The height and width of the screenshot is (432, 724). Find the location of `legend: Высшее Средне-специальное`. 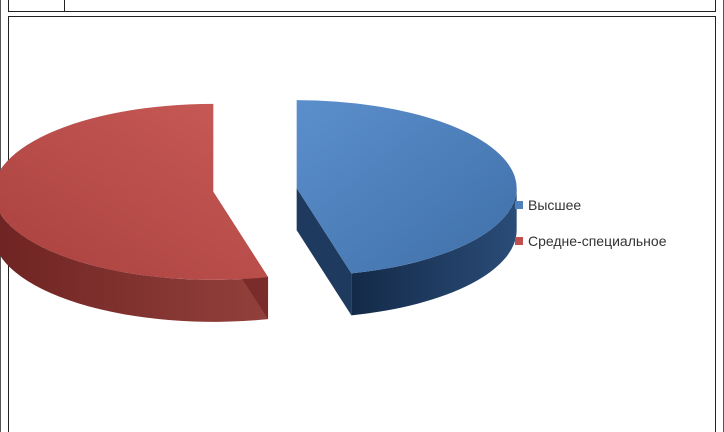

legend: Высшее Средне-специальное is located at coordinates (590, 232).